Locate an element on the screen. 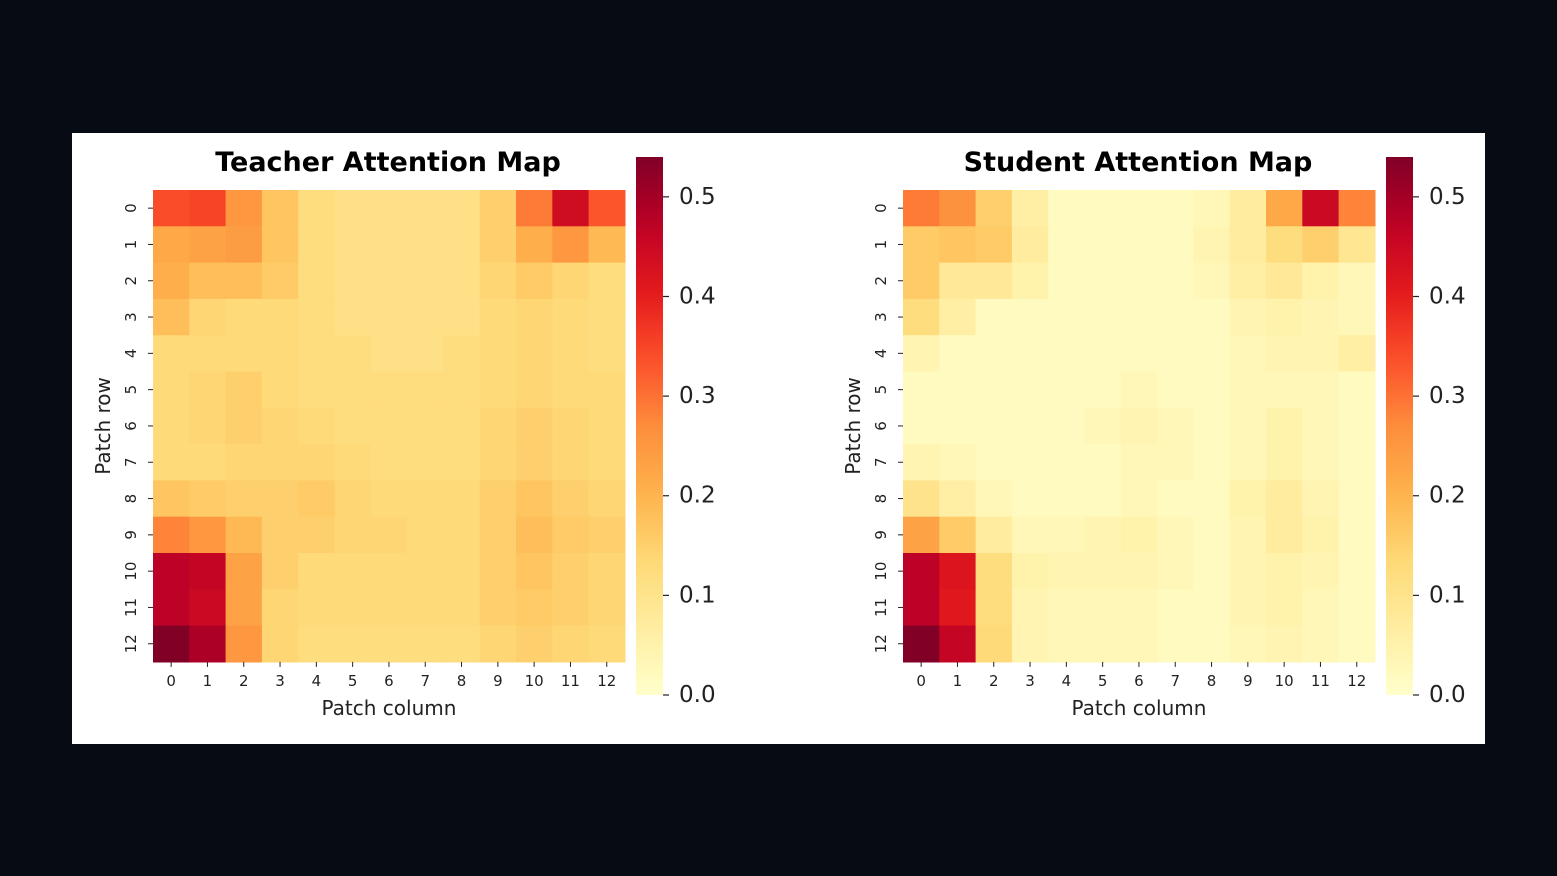  y-tick-label: 6 is located at coordinates (881, 426).